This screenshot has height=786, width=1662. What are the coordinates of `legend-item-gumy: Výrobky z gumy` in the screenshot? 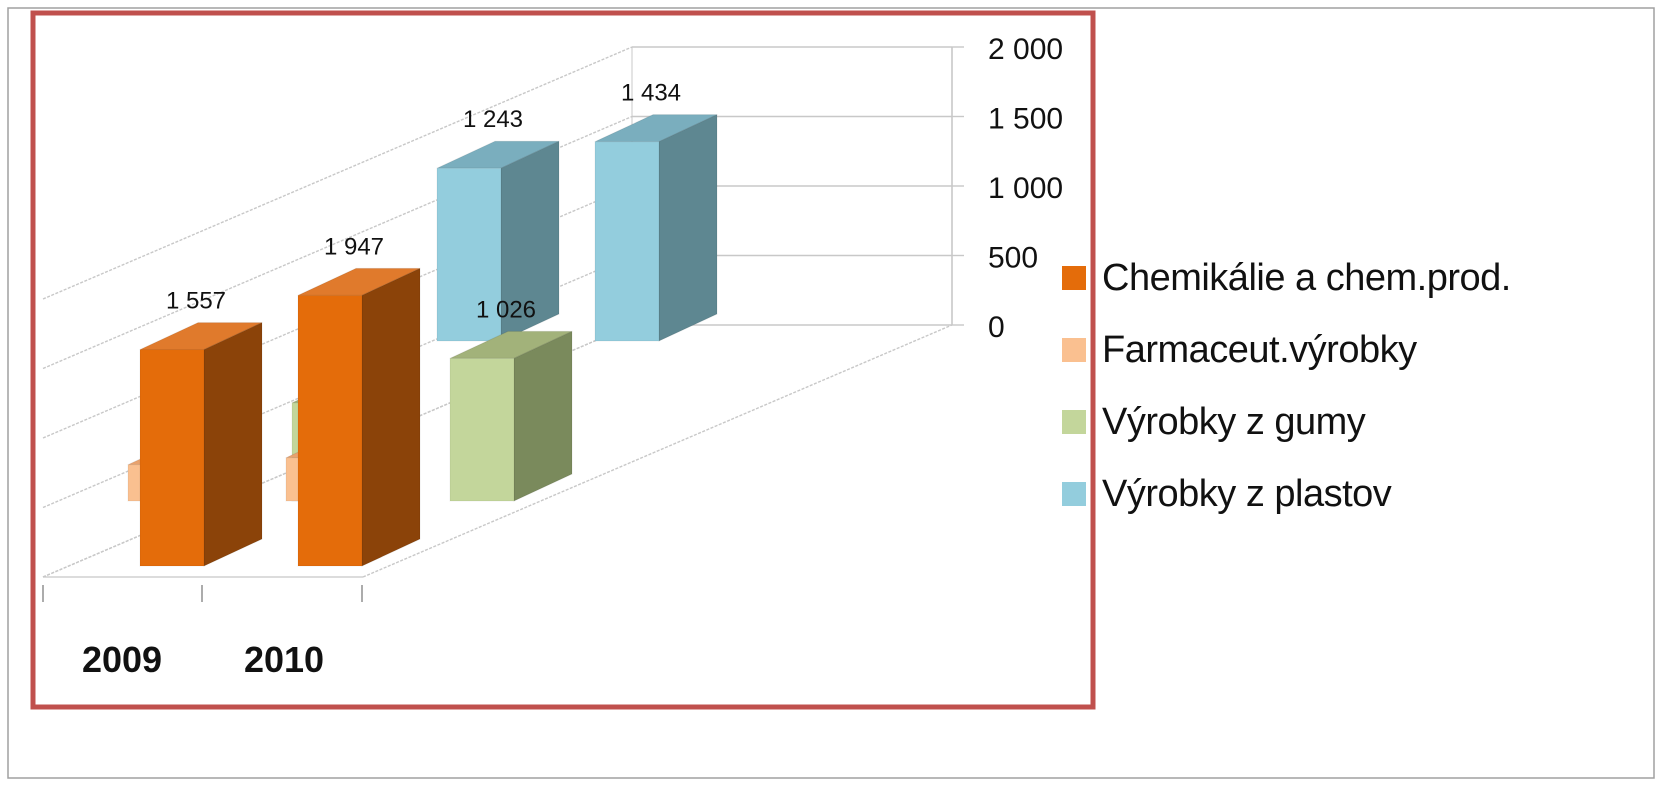 It's located at (1286, 422).